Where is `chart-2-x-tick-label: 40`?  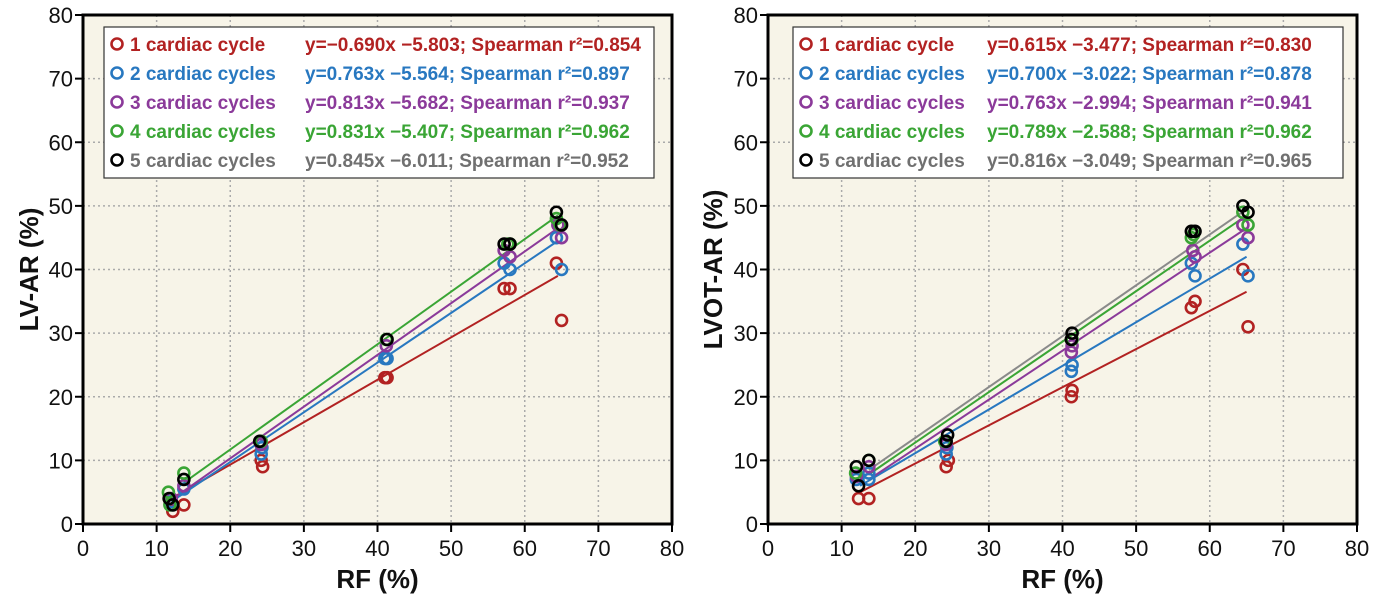 chart-2-x-tick-label: 40 is located at coordinates (1062, 548).